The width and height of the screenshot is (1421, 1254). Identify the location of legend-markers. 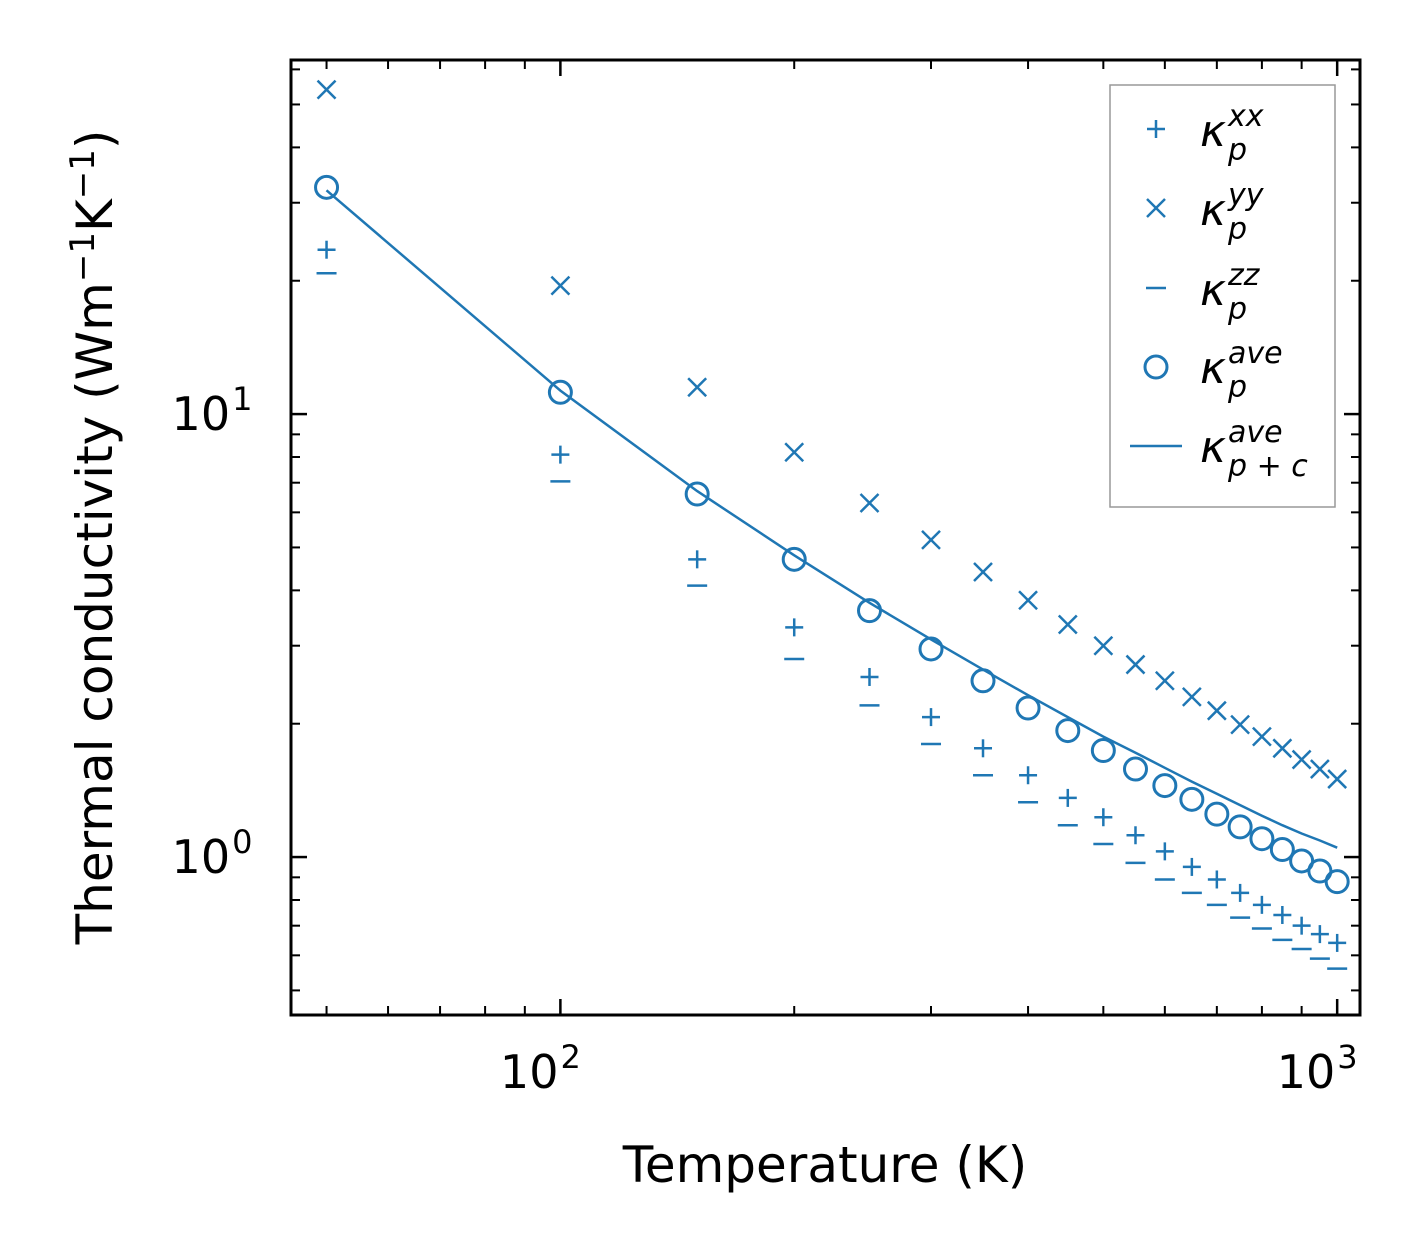
(1156, 284).